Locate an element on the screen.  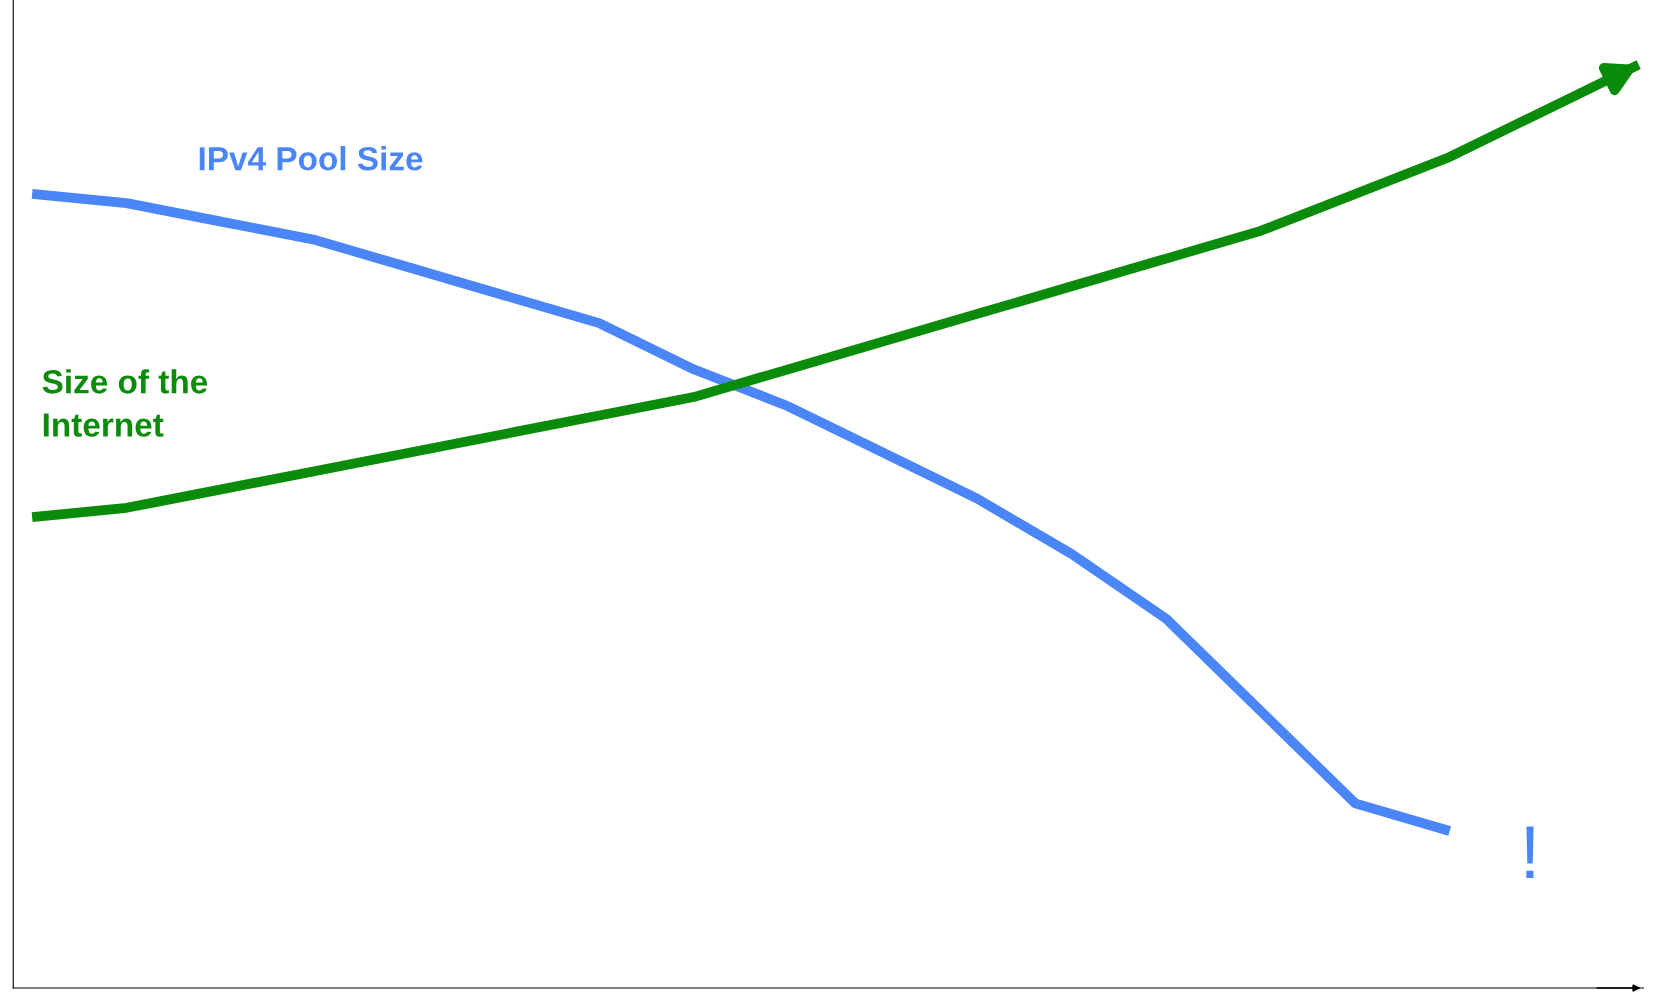
series-label: IPv4 Pool Size is located at coordinates (311, 158).